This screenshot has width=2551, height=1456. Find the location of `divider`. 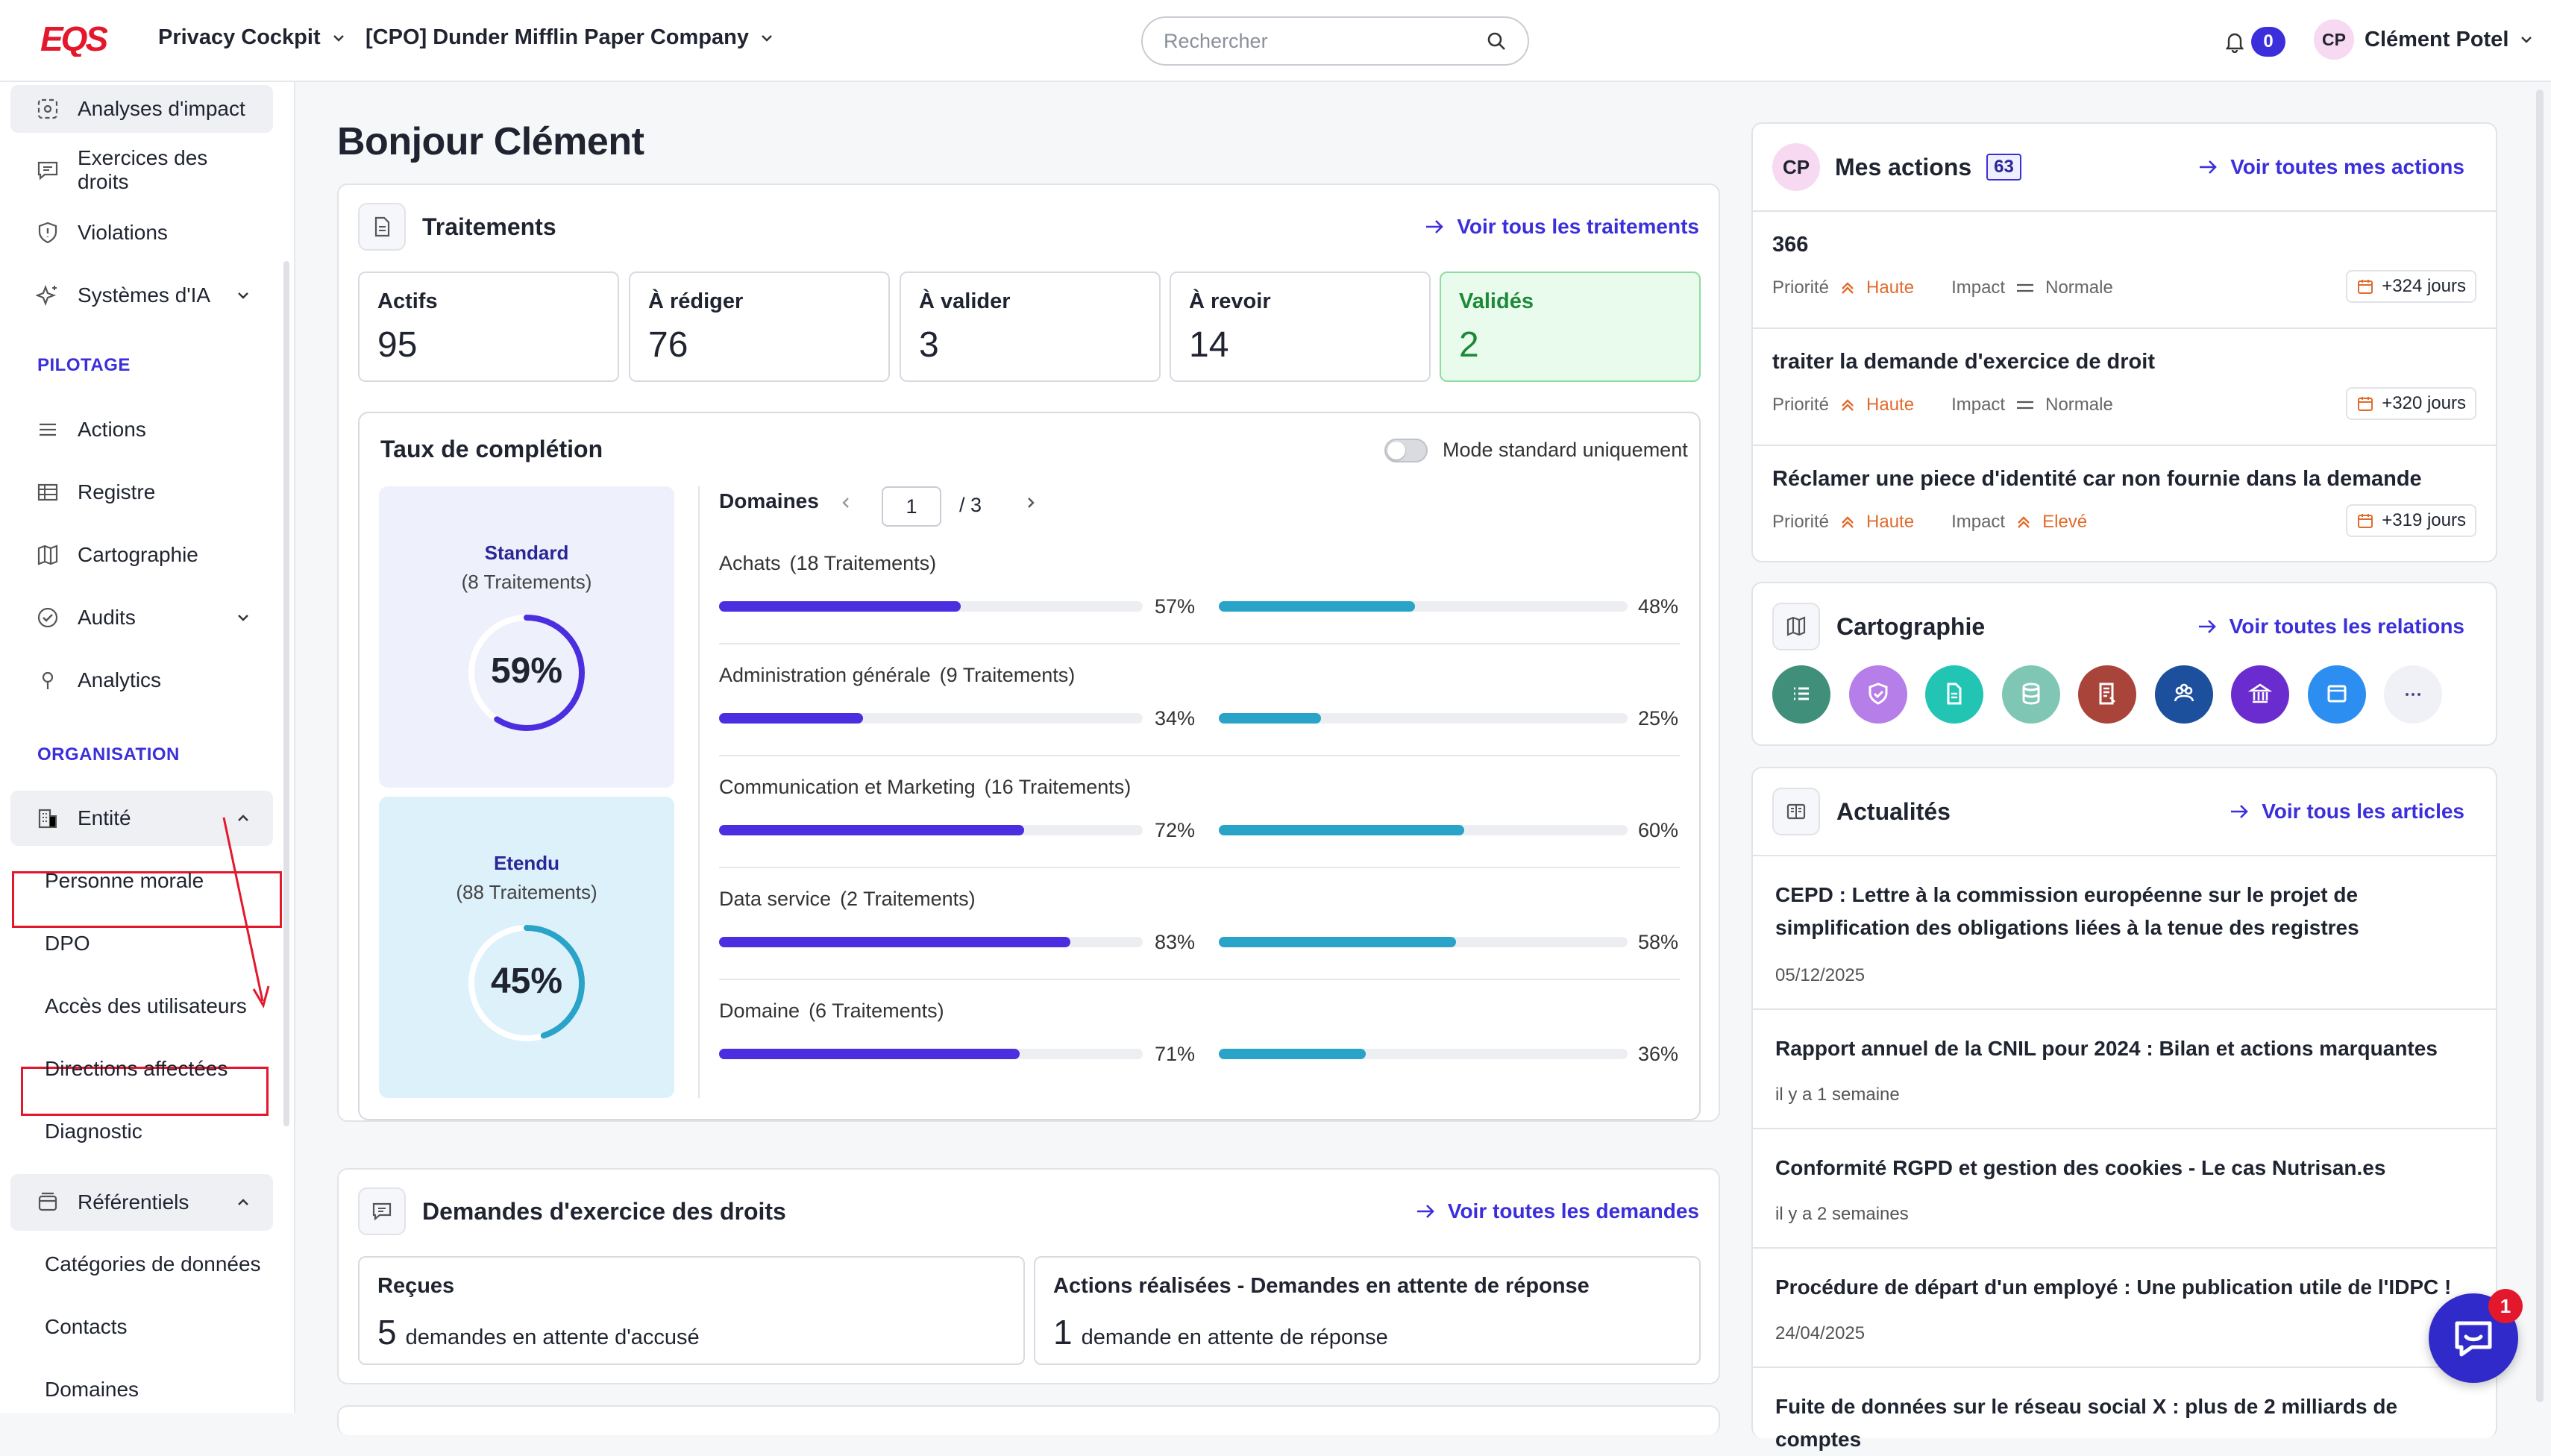

divider is located at coordinates (699, 792).